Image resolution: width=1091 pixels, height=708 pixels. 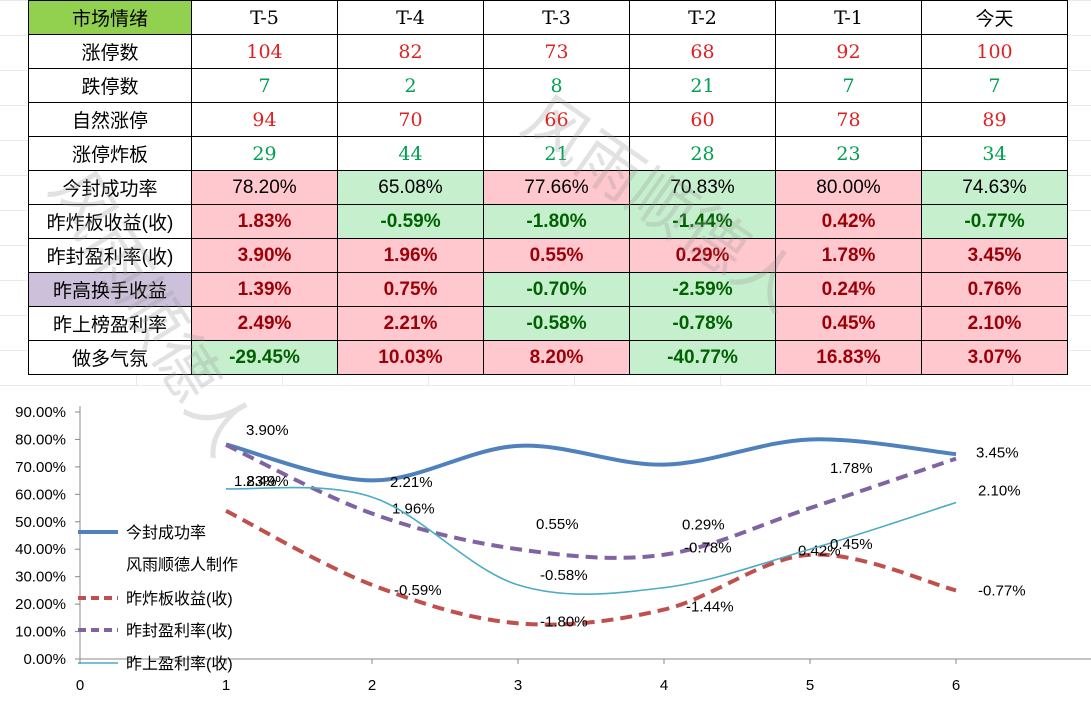 What do you see at coordinates (994, 289) in the screenshot?
I see `table-cell: 0.76%` at bounding box center [994, 289].